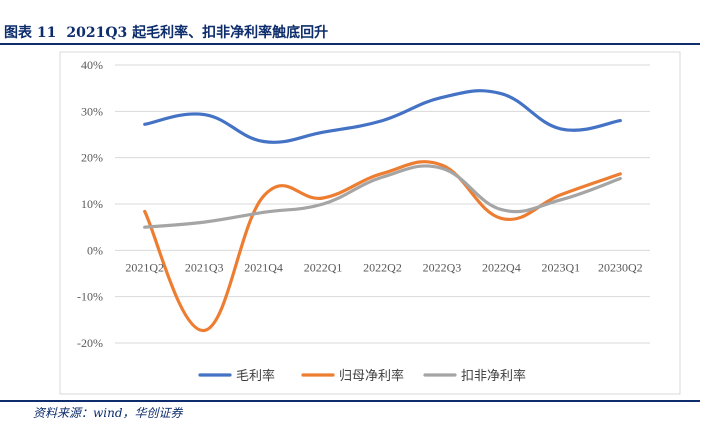  I want to click on x-tick-label: 2022Q1, so click(323, 267).